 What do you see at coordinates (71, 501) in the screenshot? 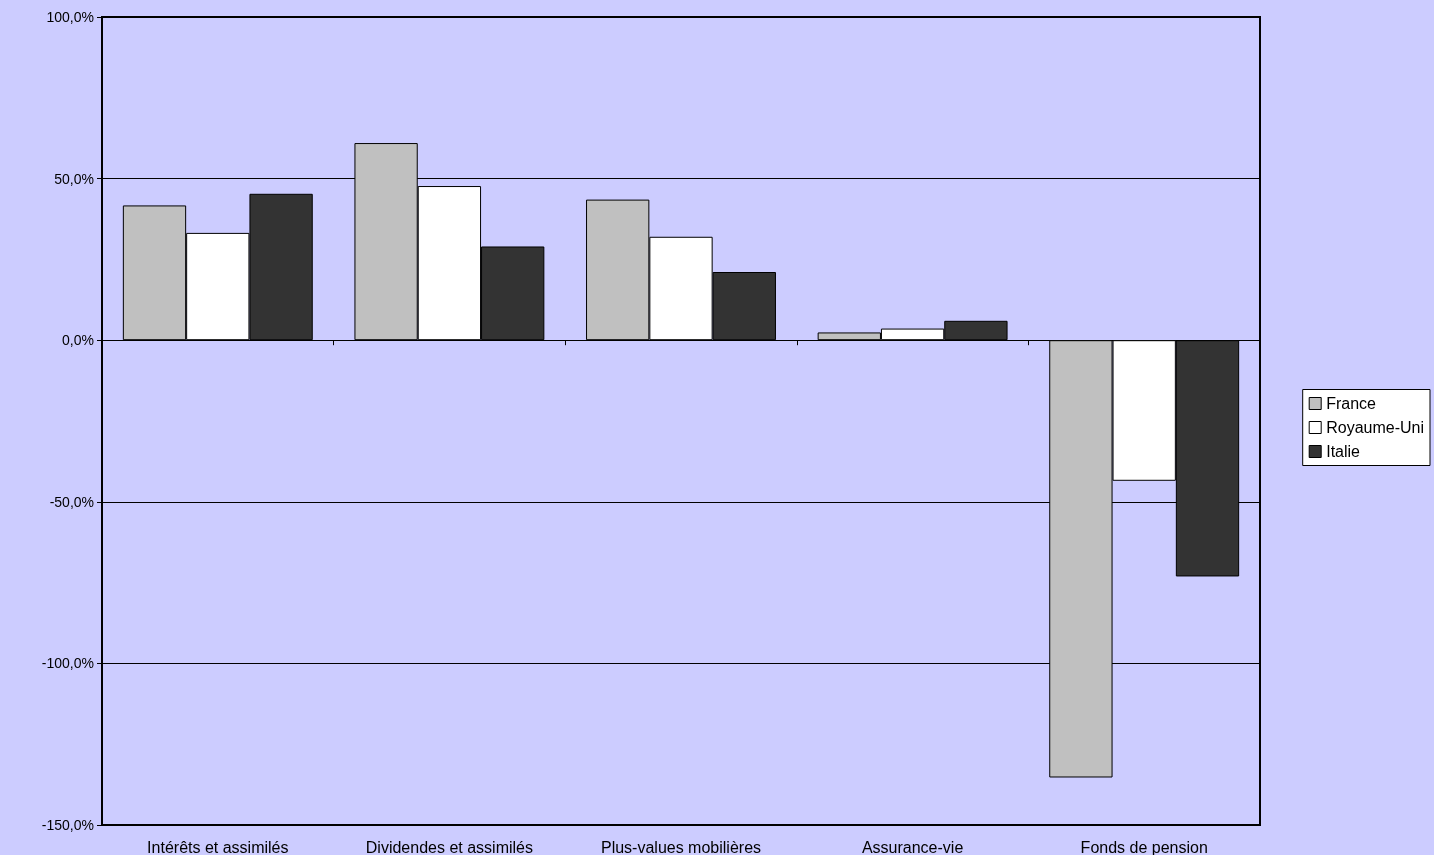
I see `y-tick-label: -50,0%` at bounding box center [71, 501].